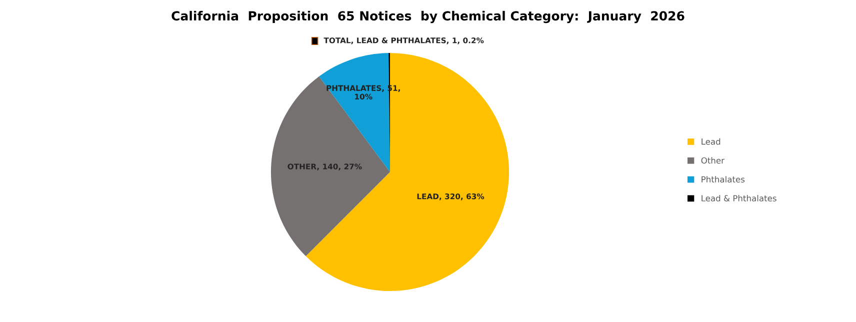  Describe the element at coordinates (428, 17) in the screenshot. I see `chart-title: California Proposition 65 Notices by Chemical Category: January 2026` at that location.